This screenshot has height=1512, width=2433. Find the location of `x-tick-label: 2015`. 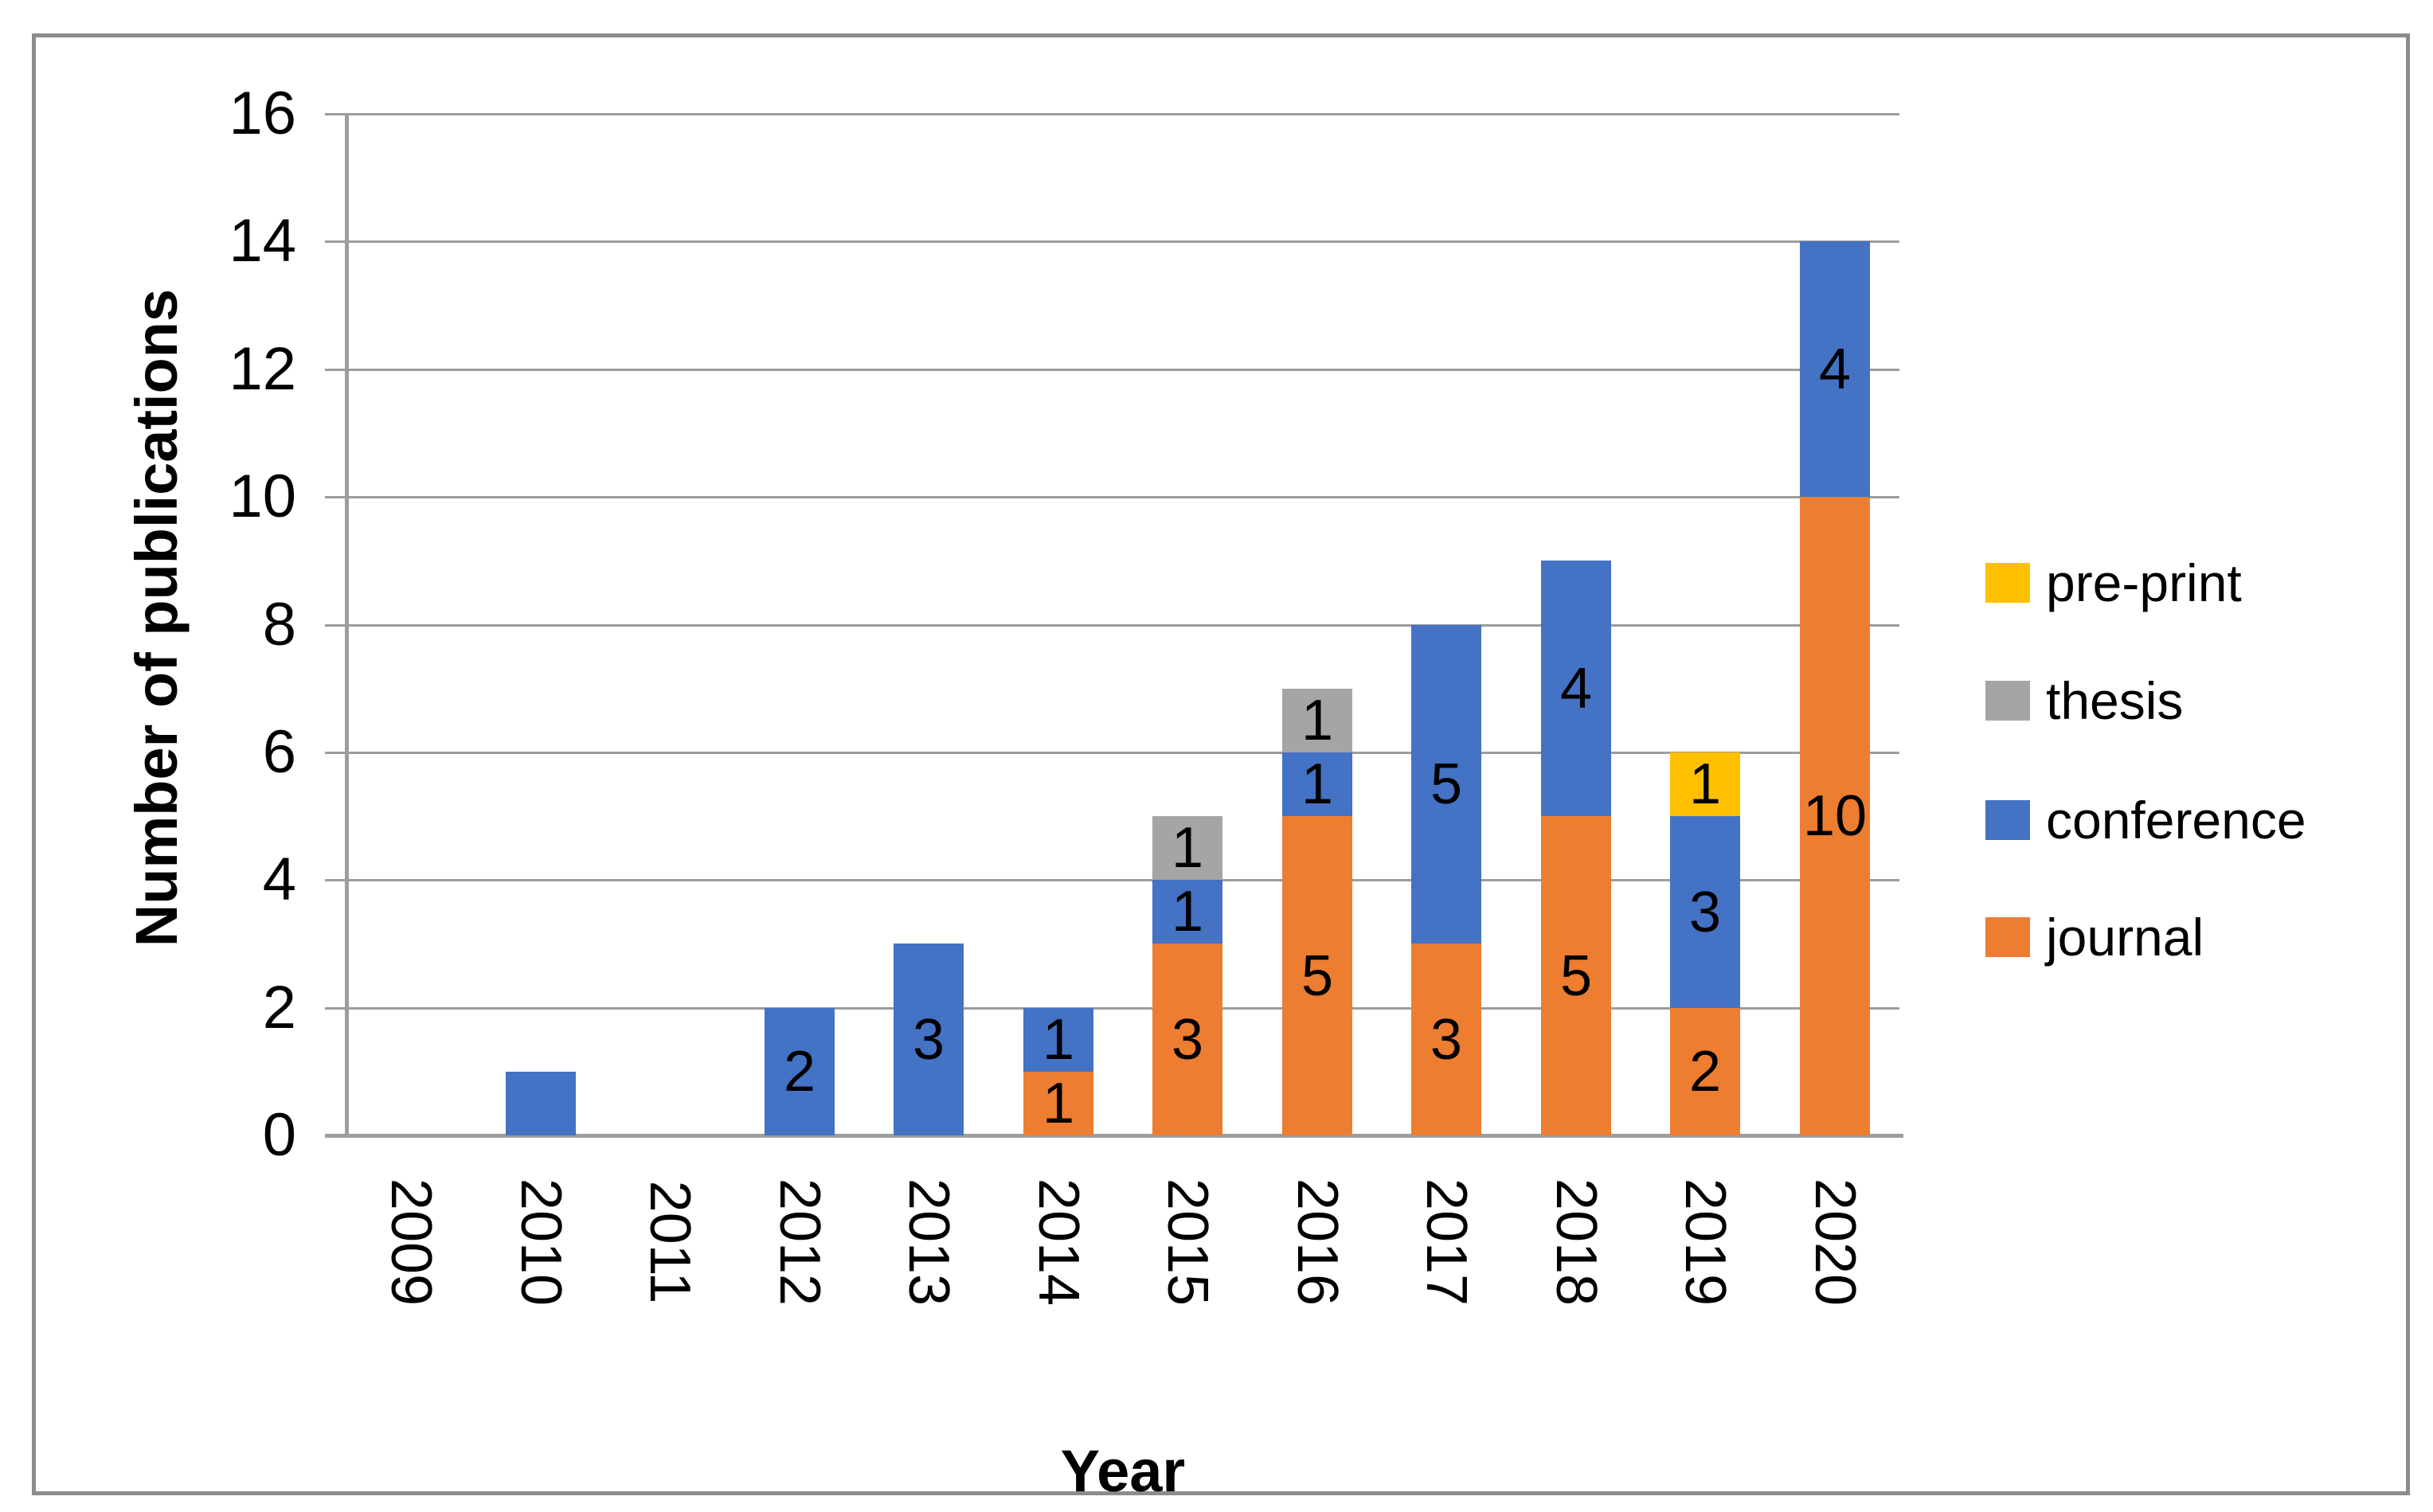

x-tick-label: 2015 is located at coordinates (1187, 1242).